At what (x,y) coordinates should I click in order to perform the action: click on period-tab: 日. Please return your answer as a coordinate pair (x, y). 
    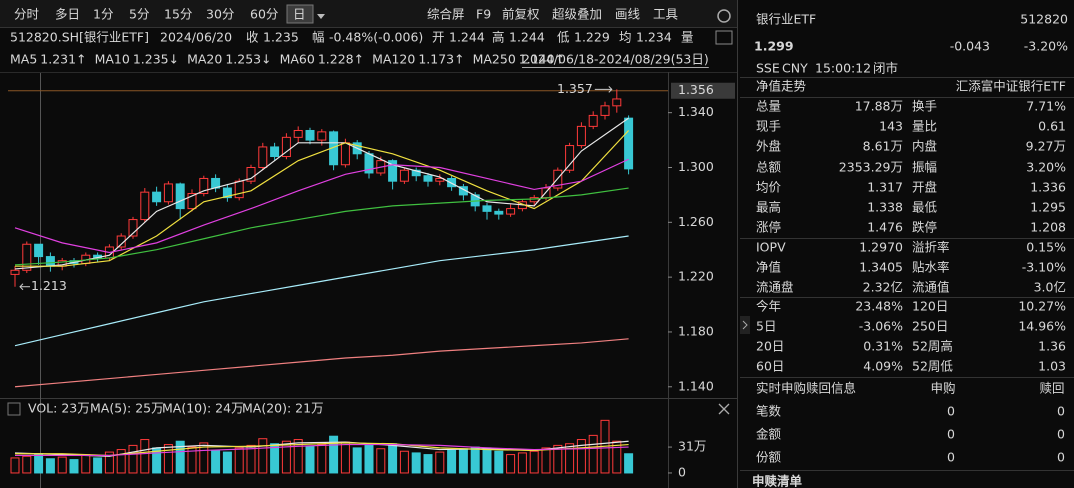
    Looking at the image, I should click on (299, 14).